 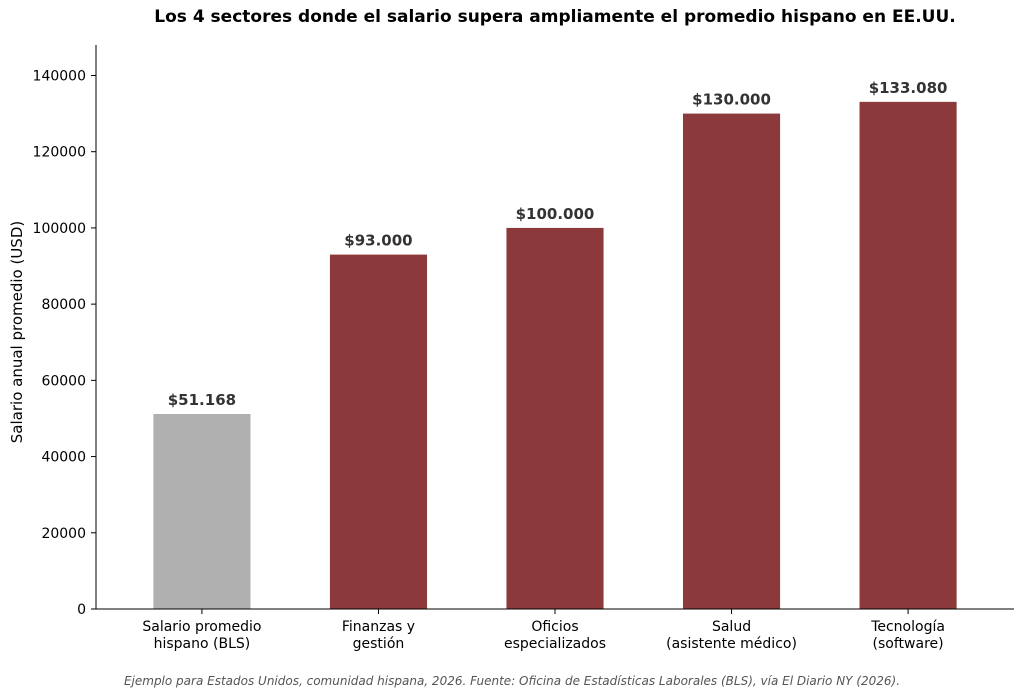 I want to click on x-tick-label: hispano (BLS), so click(x=202, y=644).